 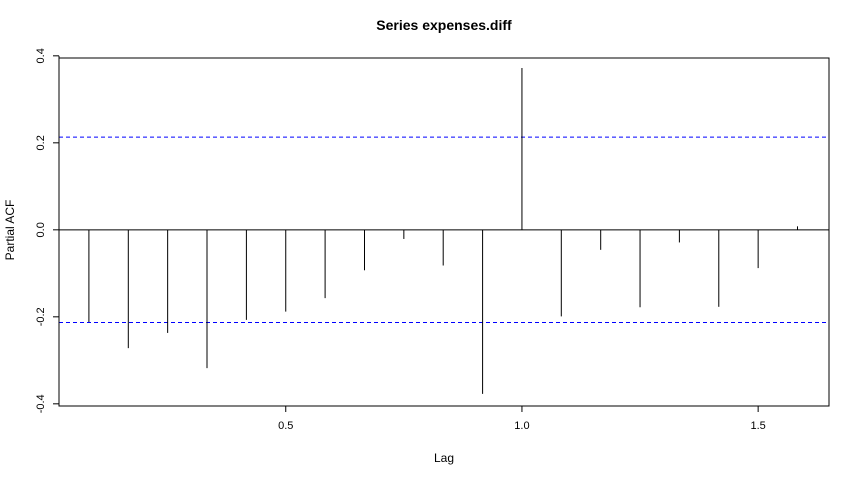 I want to click on x-tick-label: 0.5, so click(x=285, y=426).